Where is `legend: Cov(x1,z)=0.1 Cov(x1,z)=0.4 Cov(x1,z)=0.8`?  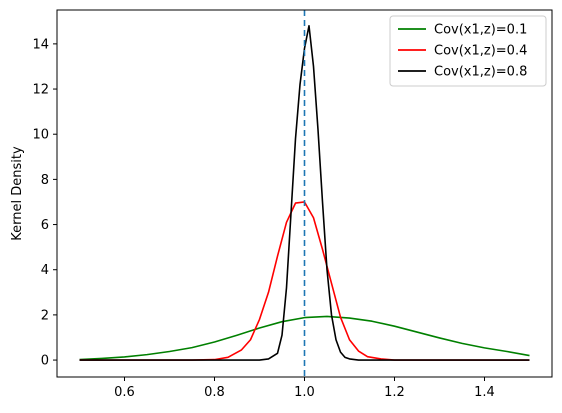
legend: Cov(x1,z)=0.1 Cov(x1,z)=0.4 Cov(x1,z)=0.8 is located at coordinates (468, 51).